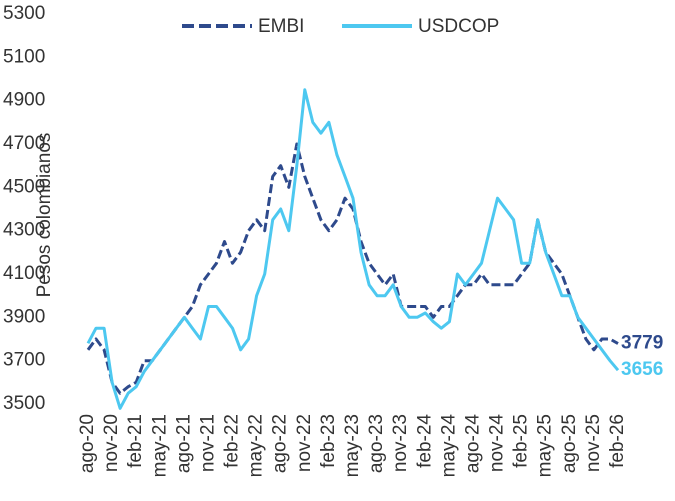  Describe the element at coordinates (24, 56) in the screenshot. I see `y-tick-label: 5100` at that location.